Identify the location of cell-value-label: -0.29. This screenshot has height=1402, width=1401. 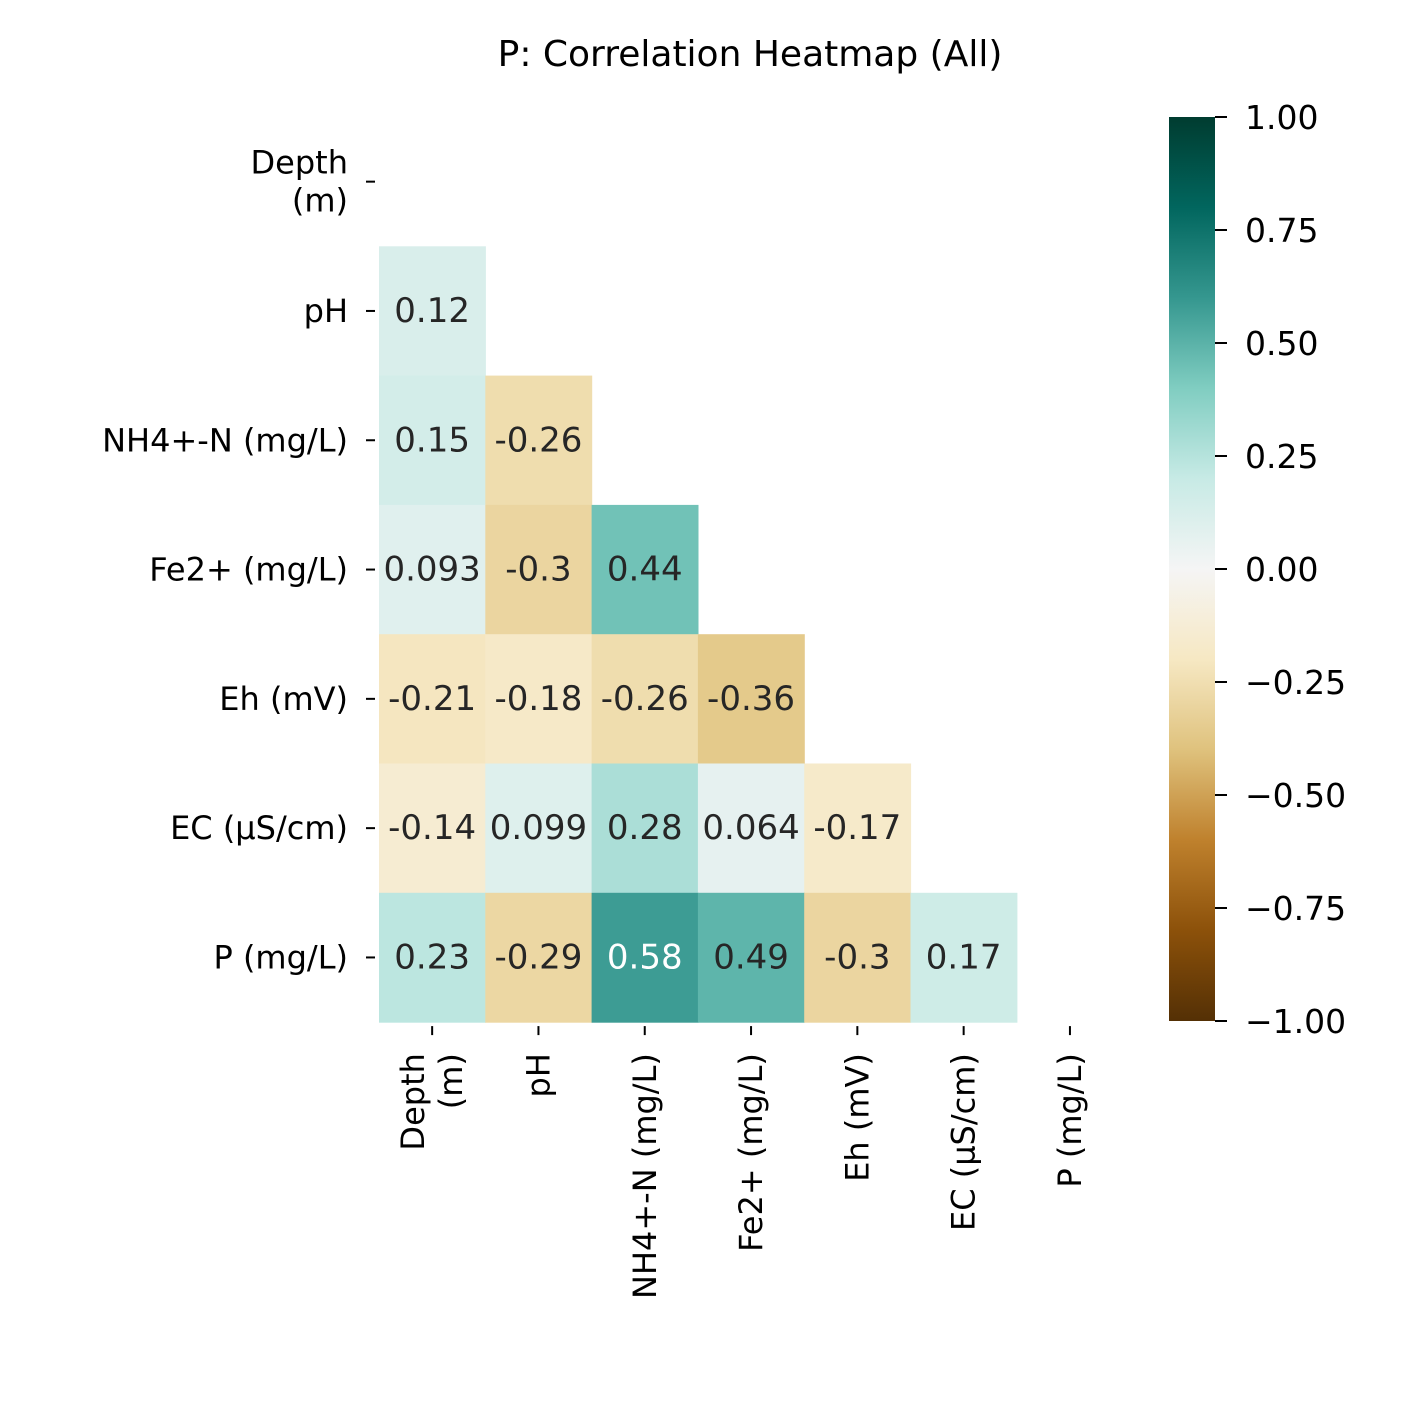
(538, 957).